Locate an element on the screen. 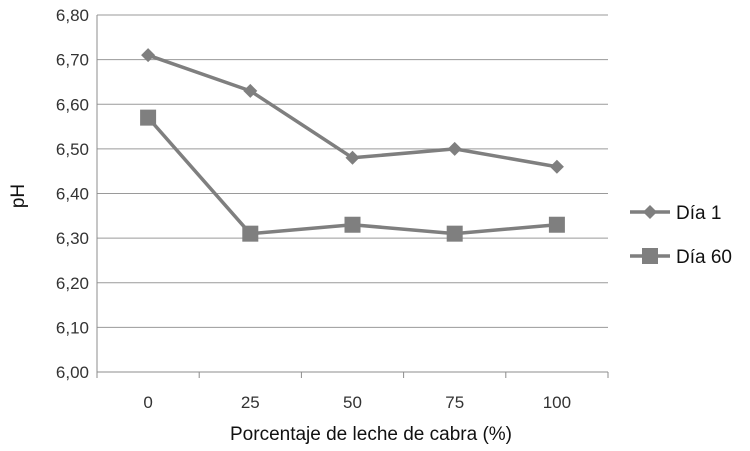  y-tick-label: 6,00 is located at coordinates (72, 372).